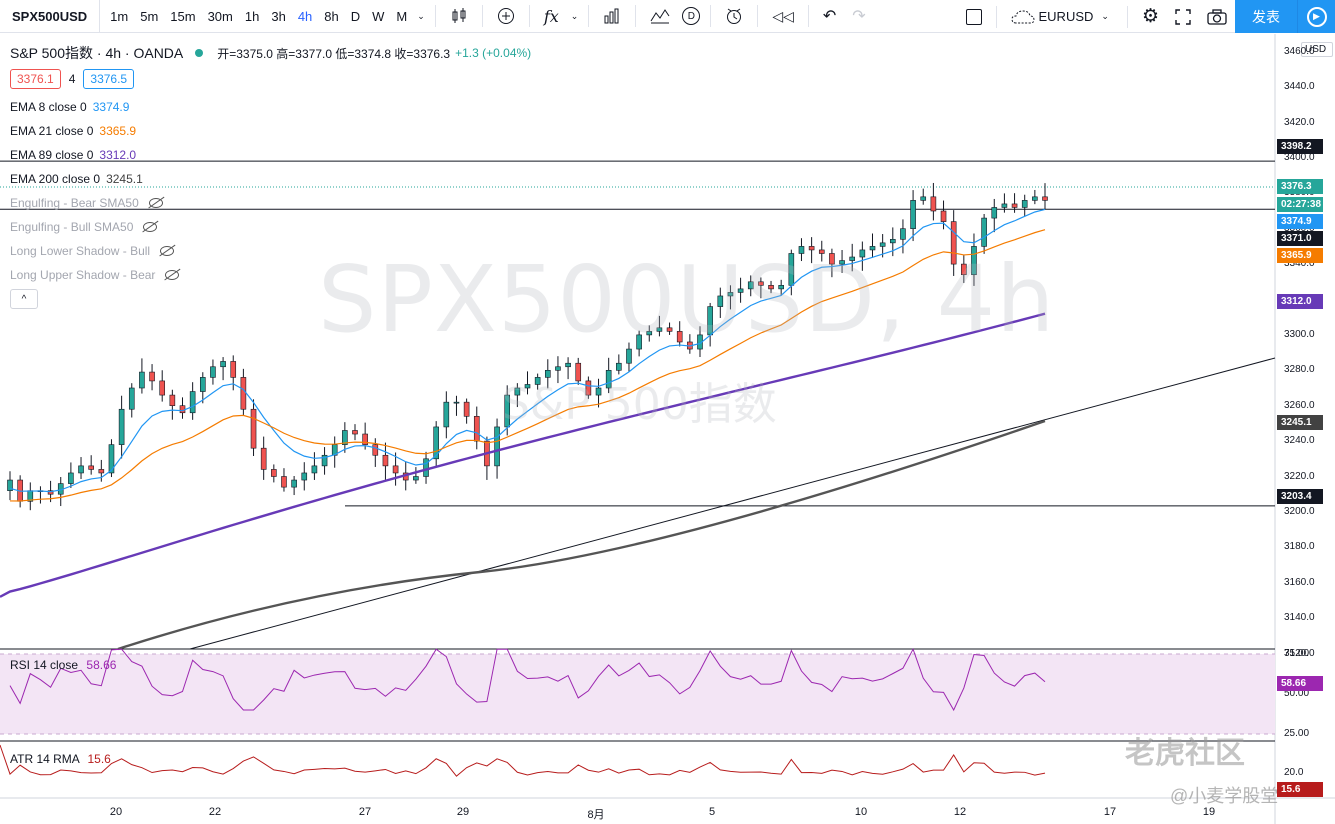 This screenshot has width=1335, height=824. I want to click on interval-15m: 15m, so click(183, 16).